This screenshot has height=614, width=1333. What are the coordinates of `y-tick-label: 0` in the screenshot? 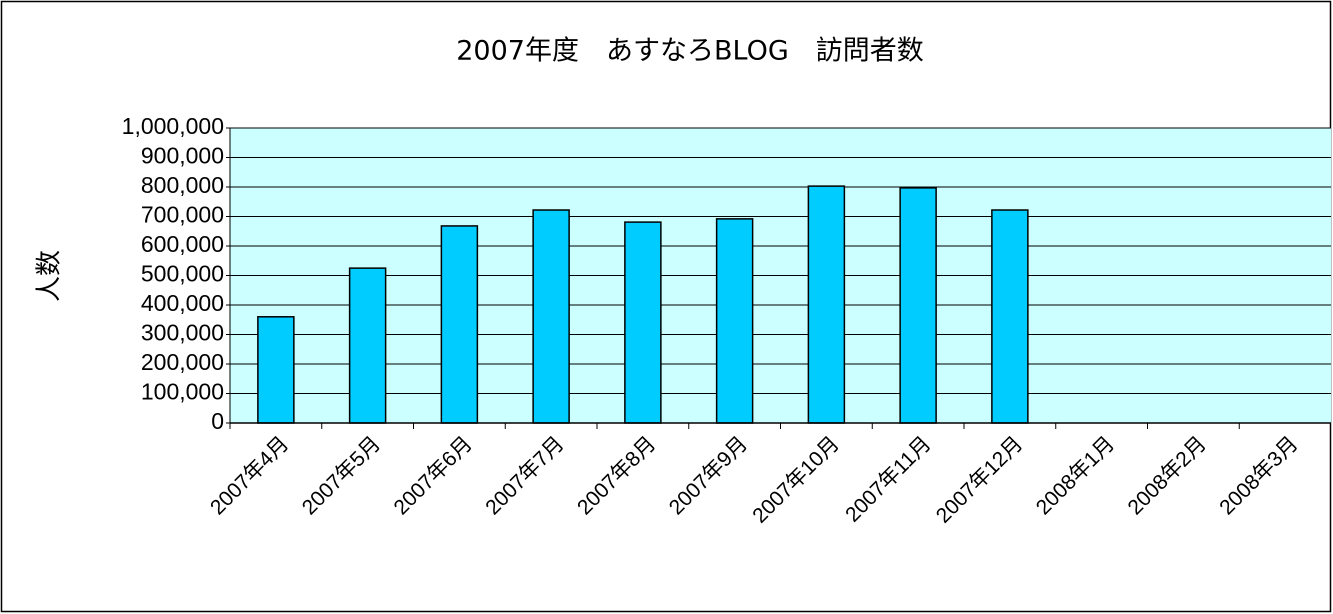 It's located at (217, 421).